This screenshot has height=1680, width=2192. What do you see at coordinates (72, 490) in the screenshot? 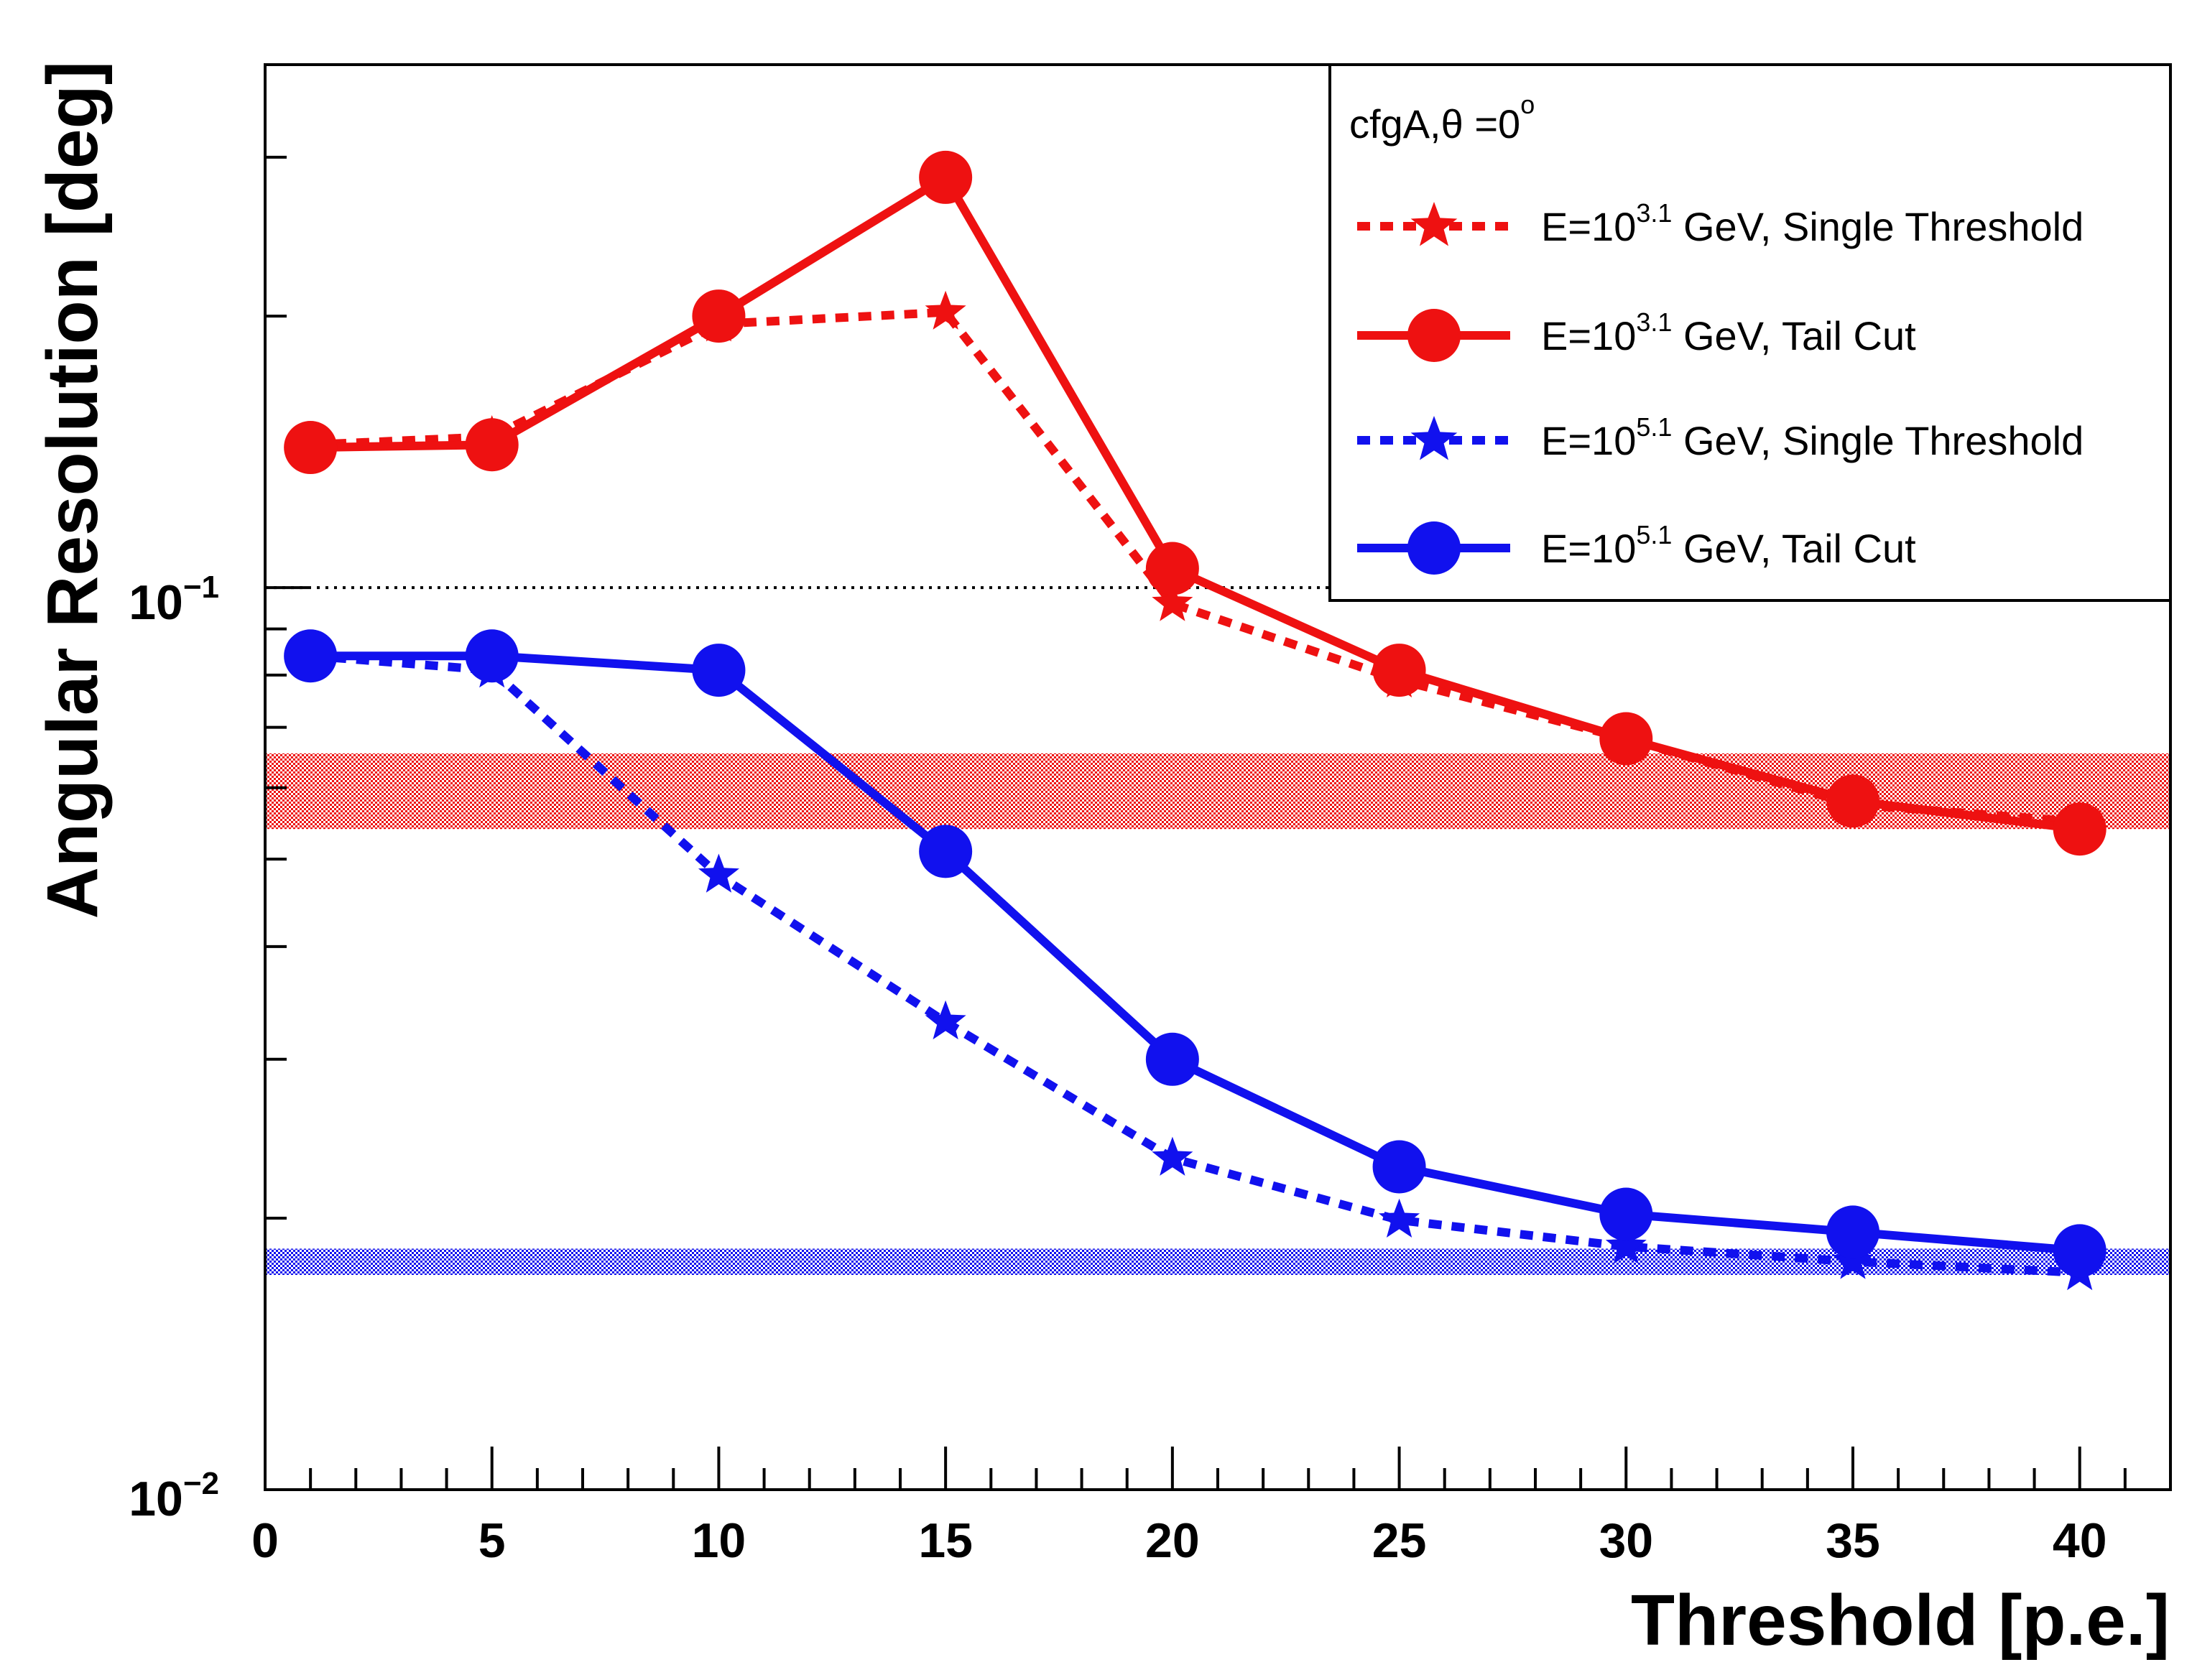
I see `y-axis-title: Angular Resolution [deg]` at bounding box center [72, 490].